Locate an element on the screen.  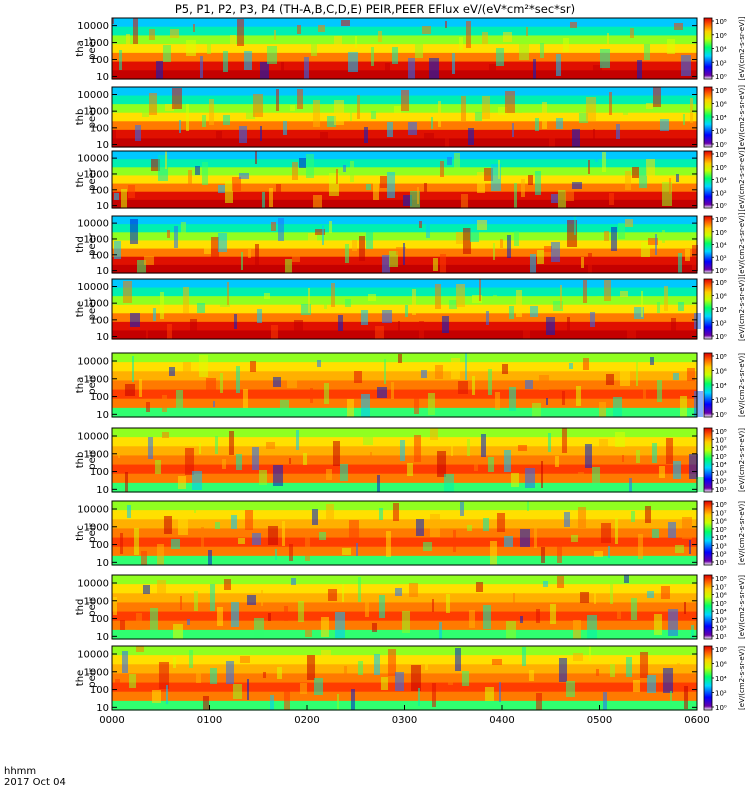
x-time-label: hhmm is located at coordinates (20, 771).